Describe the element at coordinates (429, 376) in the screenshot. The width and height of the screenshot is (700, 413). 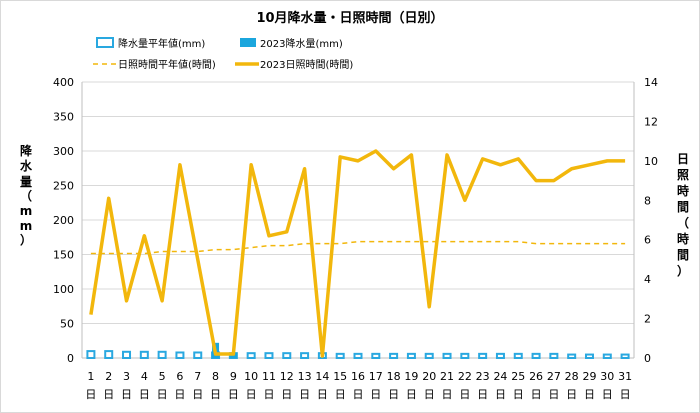
I see `x-tick-label: 20` at that location.